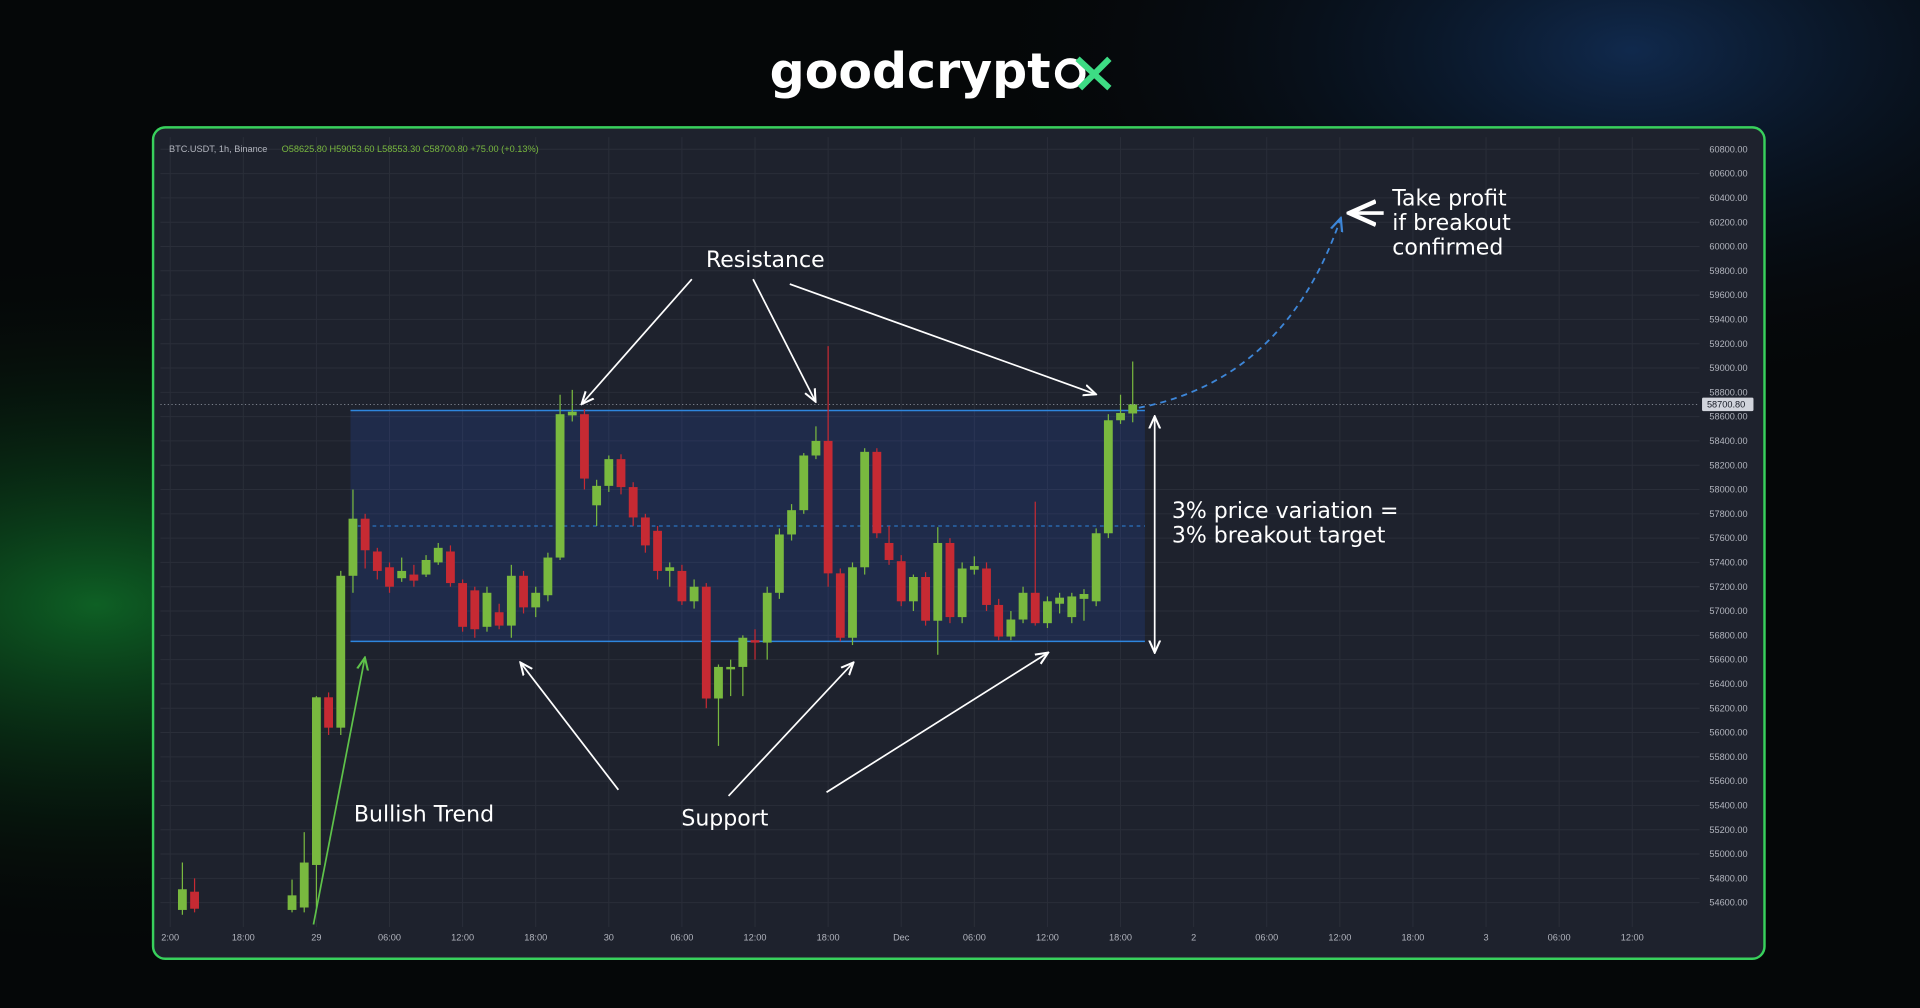 This screenshot has width=1920, height=1008. What do you see at coordinates (1728, 490) in the screenshot?
I see `y-tick-label: 58000.00` at bounding box center [1728, 490].